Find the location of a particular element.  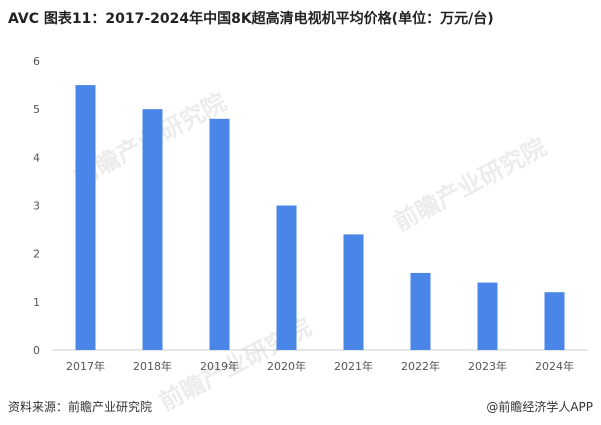

bar-2024年 is located at coordinates (554, 321).